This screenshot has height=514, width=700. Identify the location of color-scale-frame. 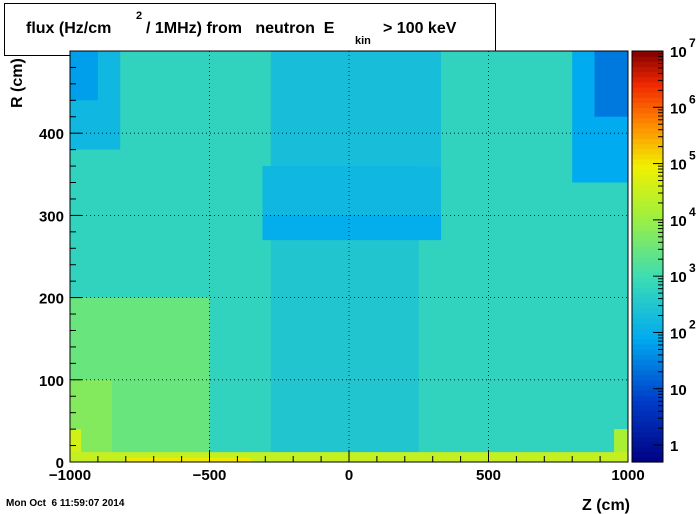
(647, 256).